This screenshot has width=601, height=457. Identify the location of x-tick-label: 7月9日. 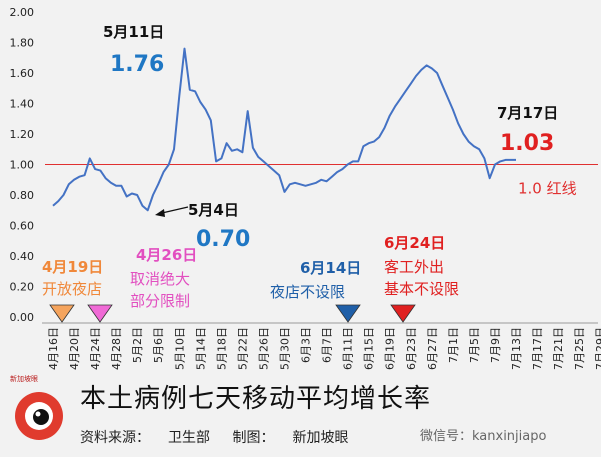
(495, 345).